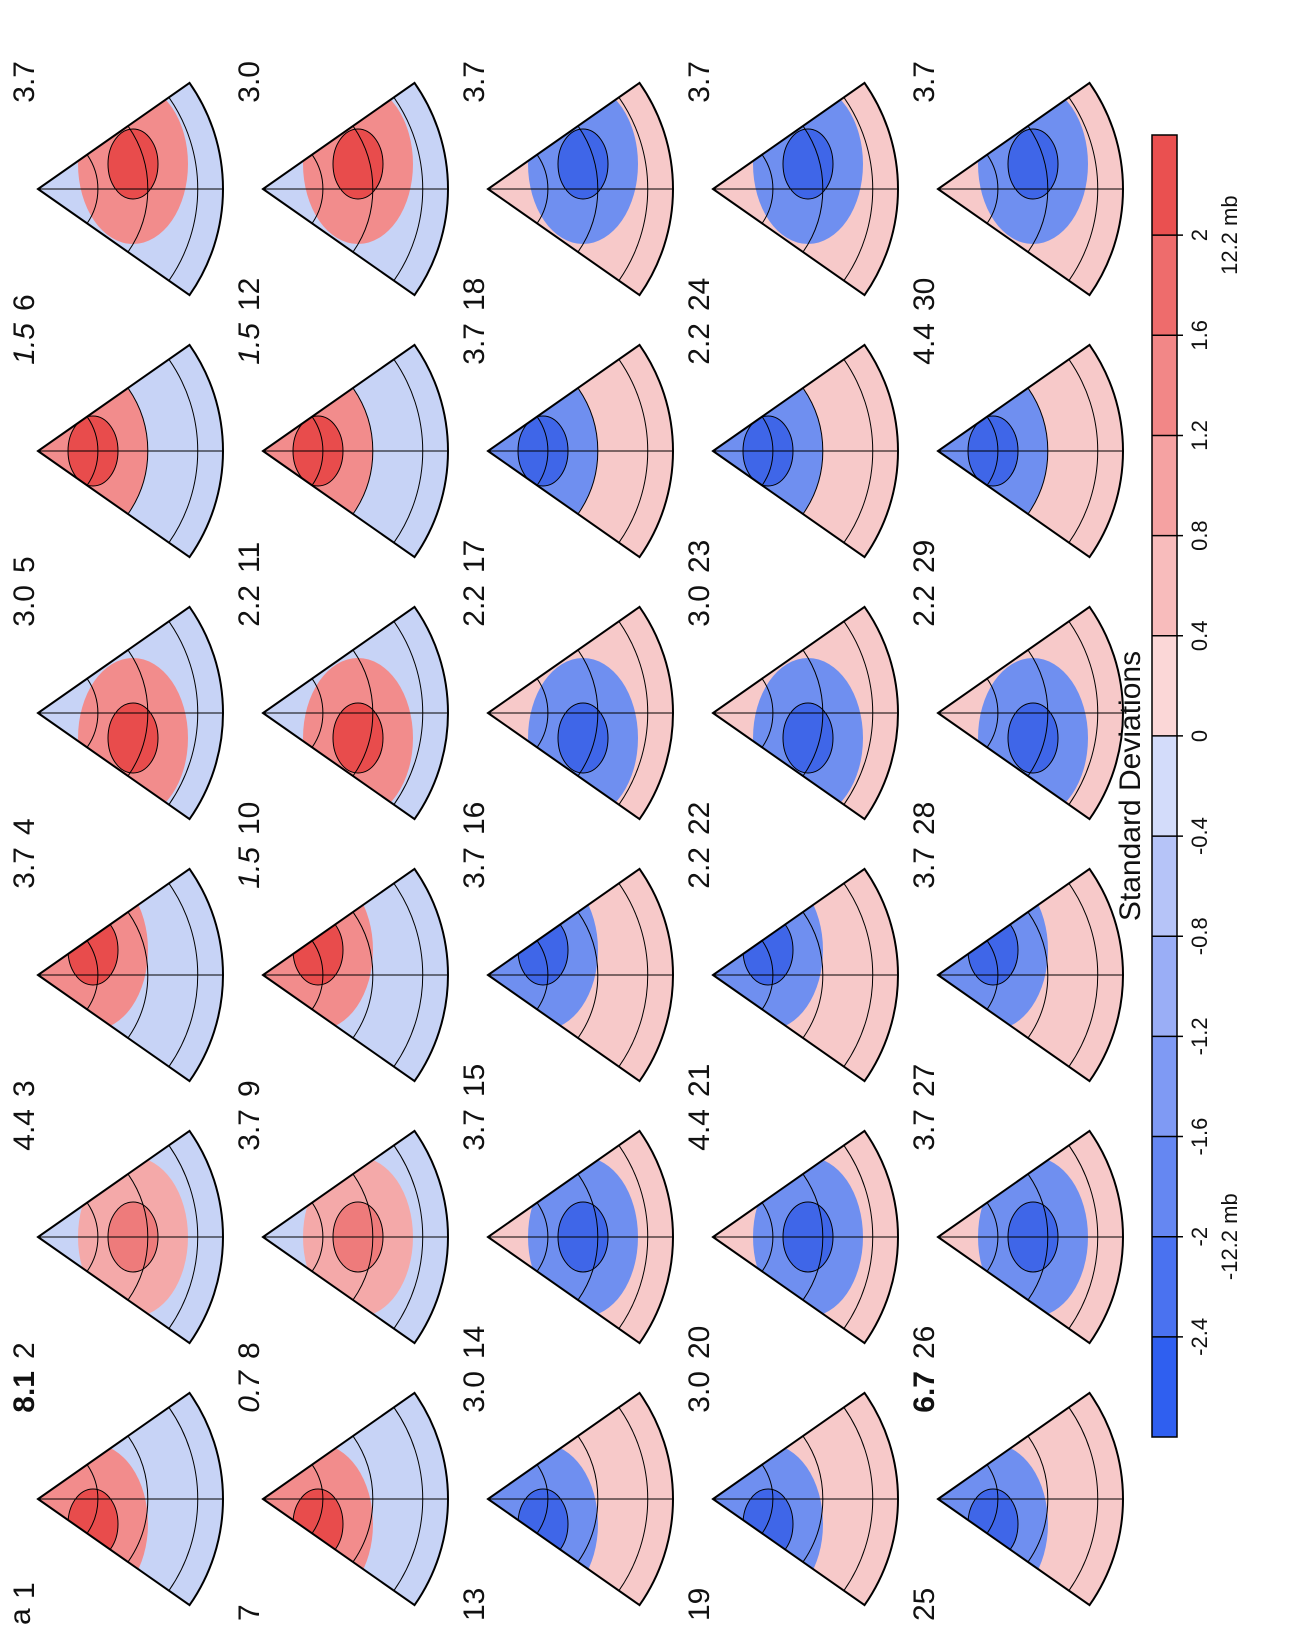 The width and height of the screenshot is (1294, 1629). Describe the element at coordinates (1130, 786) in the screenshot. I see `colorbar-title: Standard Deviations` at that location.